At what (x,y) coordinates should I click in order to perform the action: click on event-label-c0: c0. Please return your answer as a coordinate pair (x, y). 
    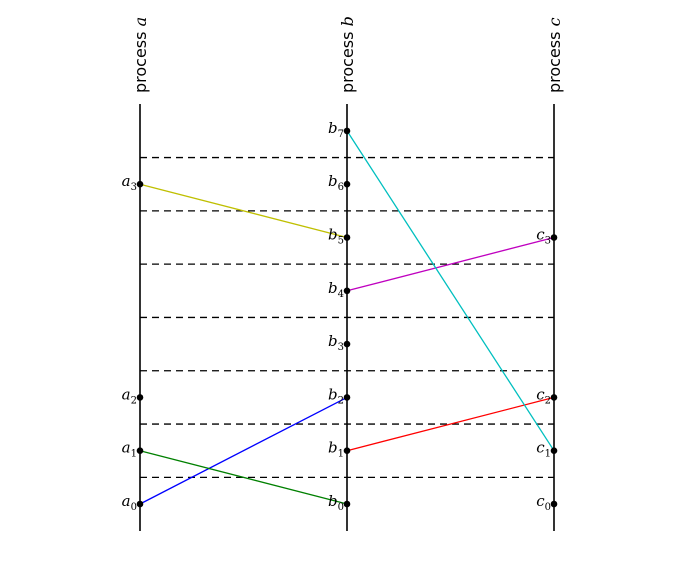
    Looking at the image, I should click on (543, 502).